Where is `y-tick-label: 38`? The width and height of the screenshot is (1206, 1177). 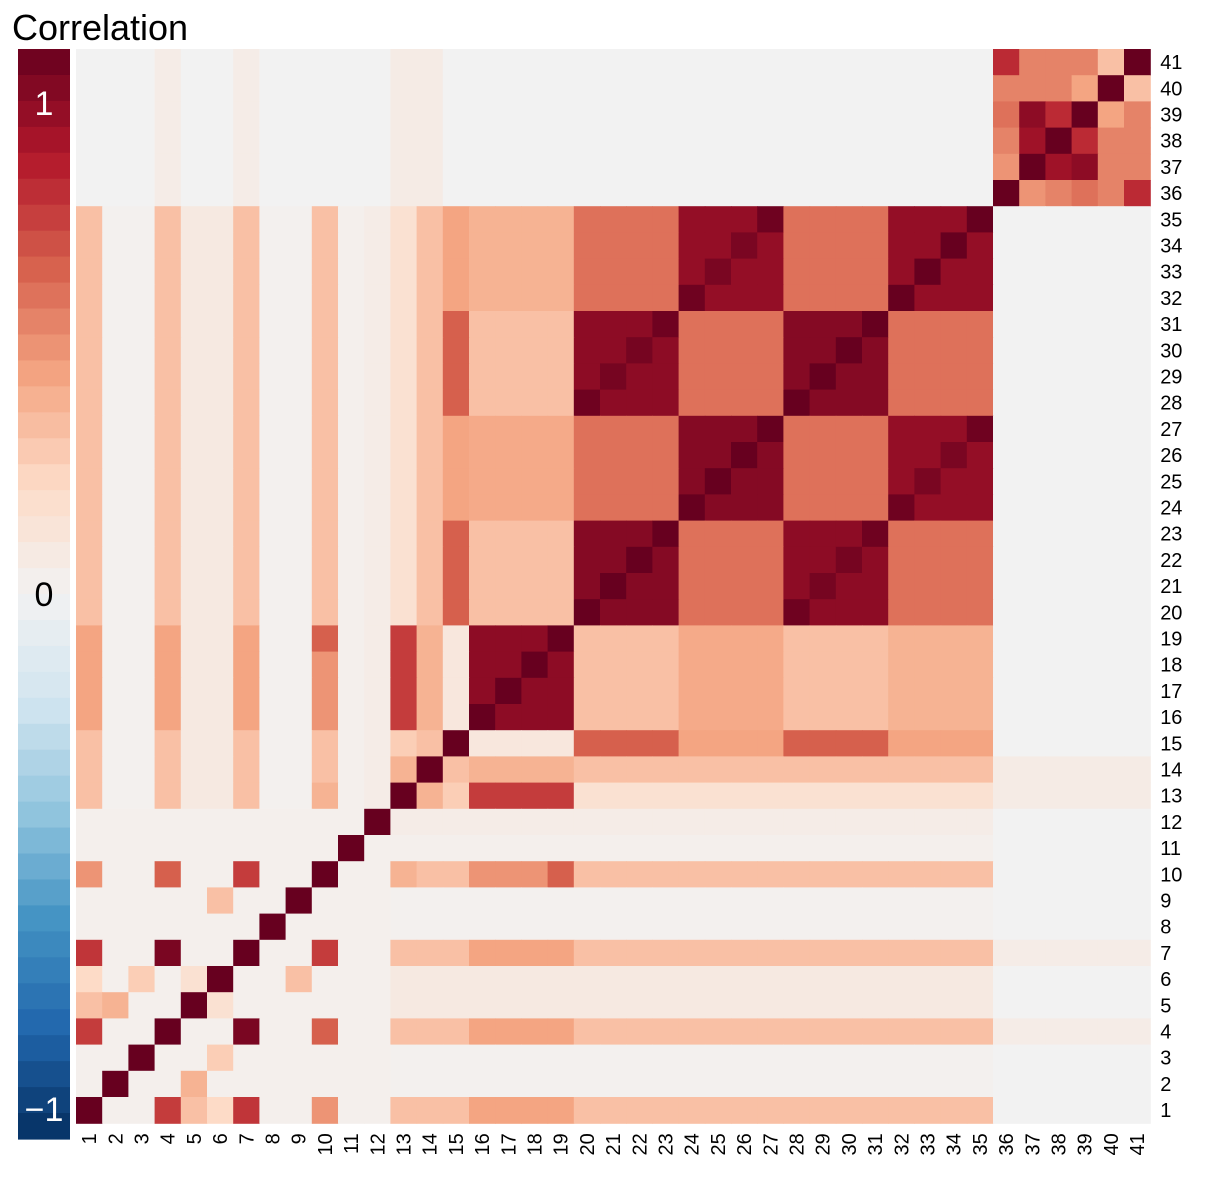
y-tick-label: 38 is located at coordinates (1171, 142).